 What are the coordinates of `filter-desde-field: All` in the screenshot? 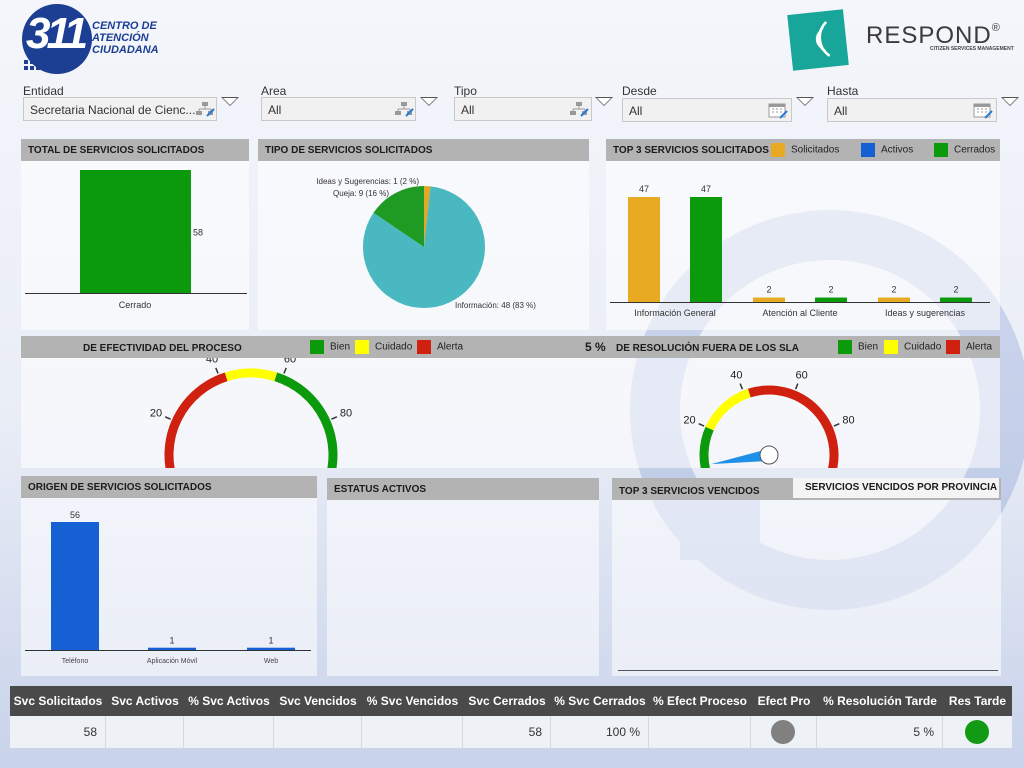 It's located at (707, 110).